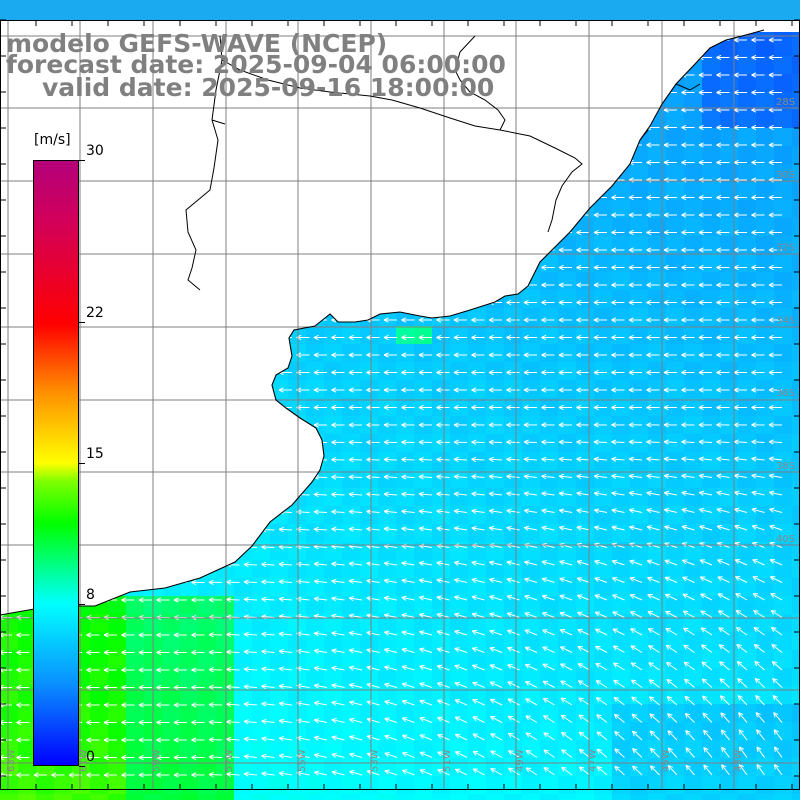  I want to click on colorbar-tick-label: 8, so click(90, 595).